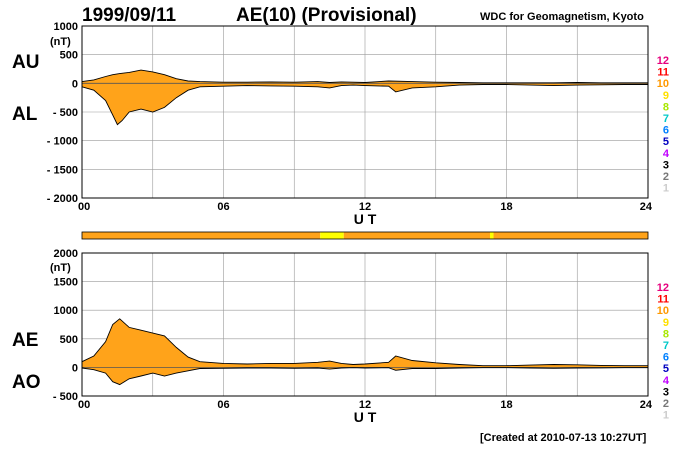 The image size is (700, 450). I want to click on y-tick-label: 2000, so click(66, 254).